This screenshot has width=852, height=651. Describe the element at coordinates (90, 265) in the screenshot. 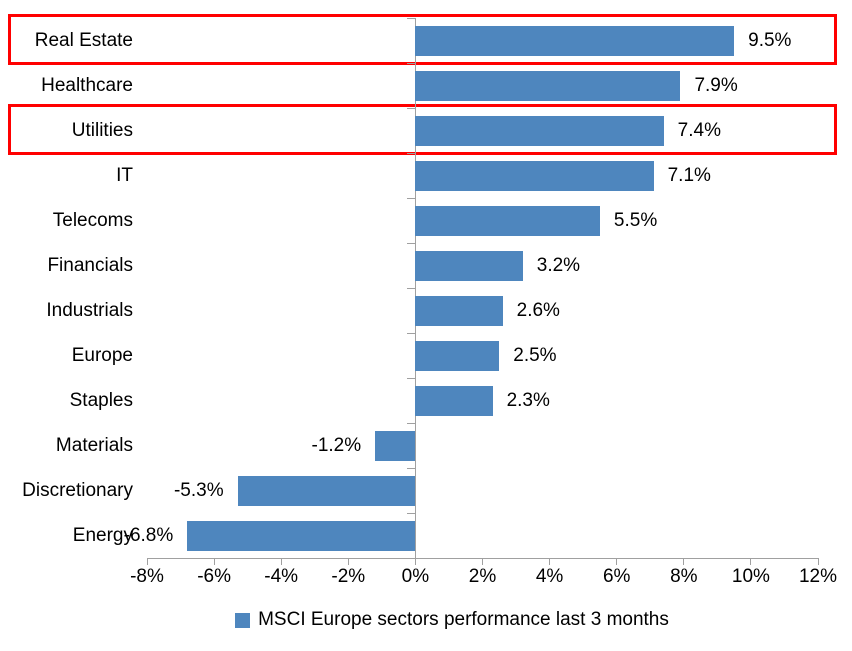

I see `category-label: Financials` at that location.